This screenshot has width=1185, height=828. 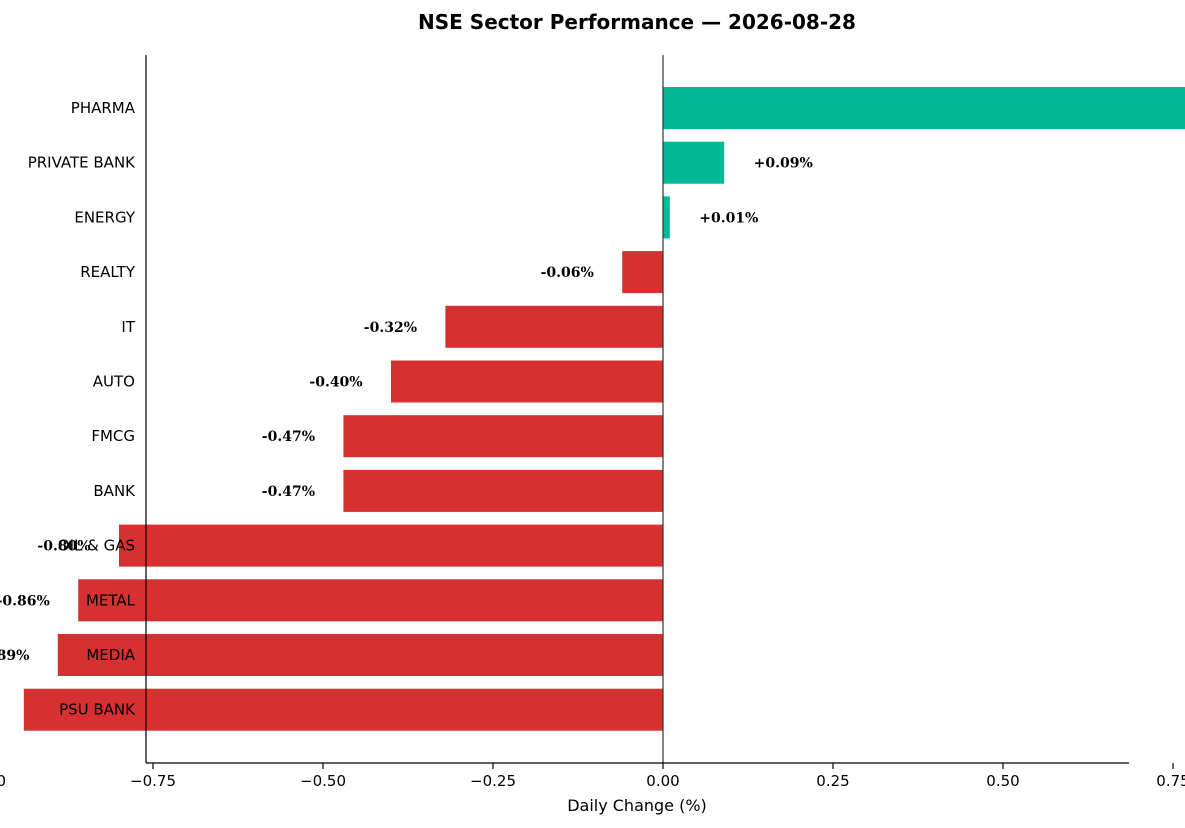 What do you see at coordinates (63, 547) in the screenshot?
I see `value-label-oil-gas: -0.80%` at bounding box center [63, 547].